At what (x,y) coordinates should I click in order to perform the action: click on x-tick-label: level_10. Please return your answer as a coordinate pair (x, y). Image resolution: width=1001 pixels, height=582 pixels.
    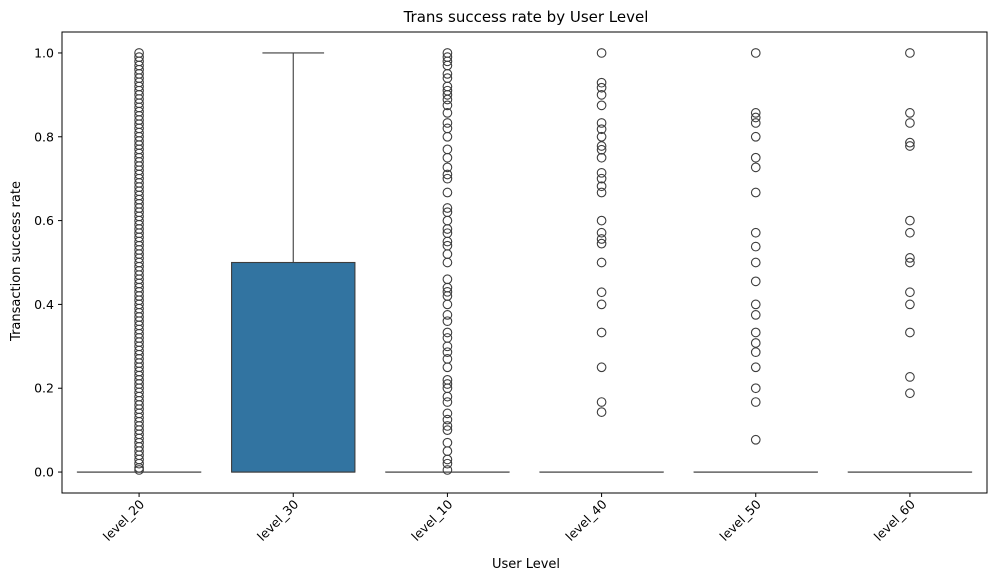
    Looking at the image, I should click on (431, 519).